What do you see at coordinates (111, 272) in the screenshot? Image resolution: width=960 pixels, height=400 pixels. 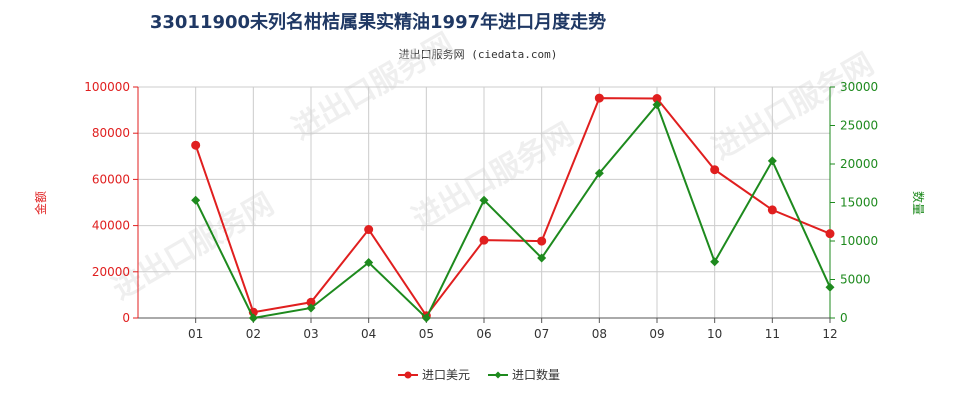 I see `left-tick-label: 20000` at bounding box center [111, 272].